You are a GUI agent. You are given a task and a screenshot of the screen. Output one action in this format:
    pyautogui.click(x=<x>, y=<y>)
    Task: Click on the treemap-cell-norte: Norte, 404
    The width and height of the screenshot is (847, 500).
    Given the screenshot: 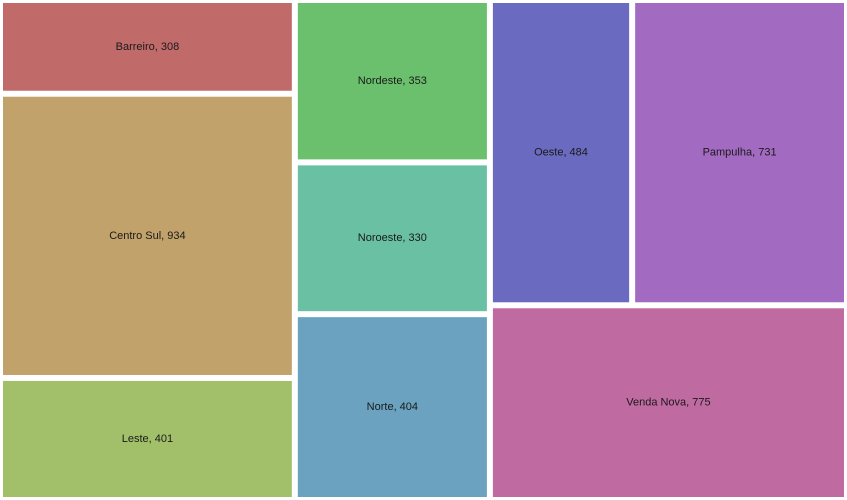 What is the action you would take?
    pyautogui.click(x=392, y=407)
    